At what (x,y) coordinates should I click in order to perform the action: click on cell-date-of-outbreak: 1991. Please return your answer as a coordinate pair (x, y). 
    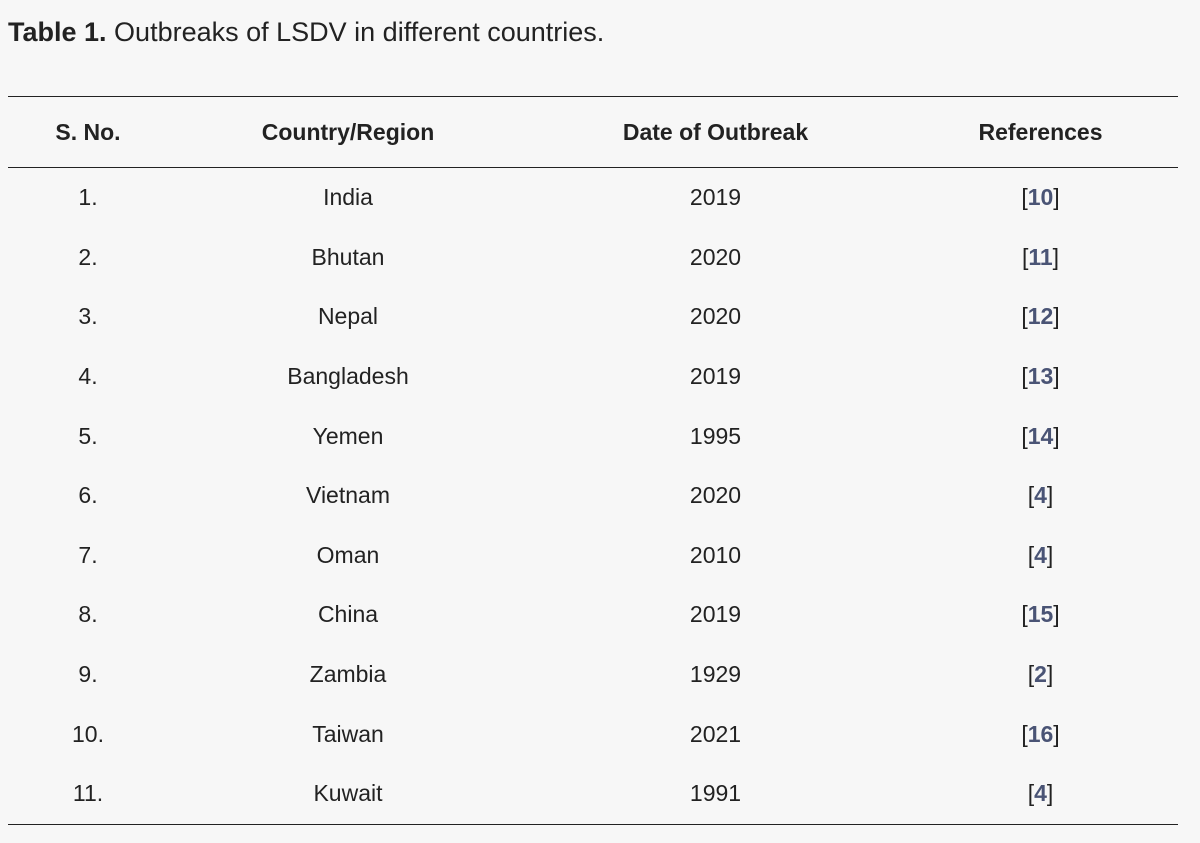
    Looking at the image, I should click on (715, 793).